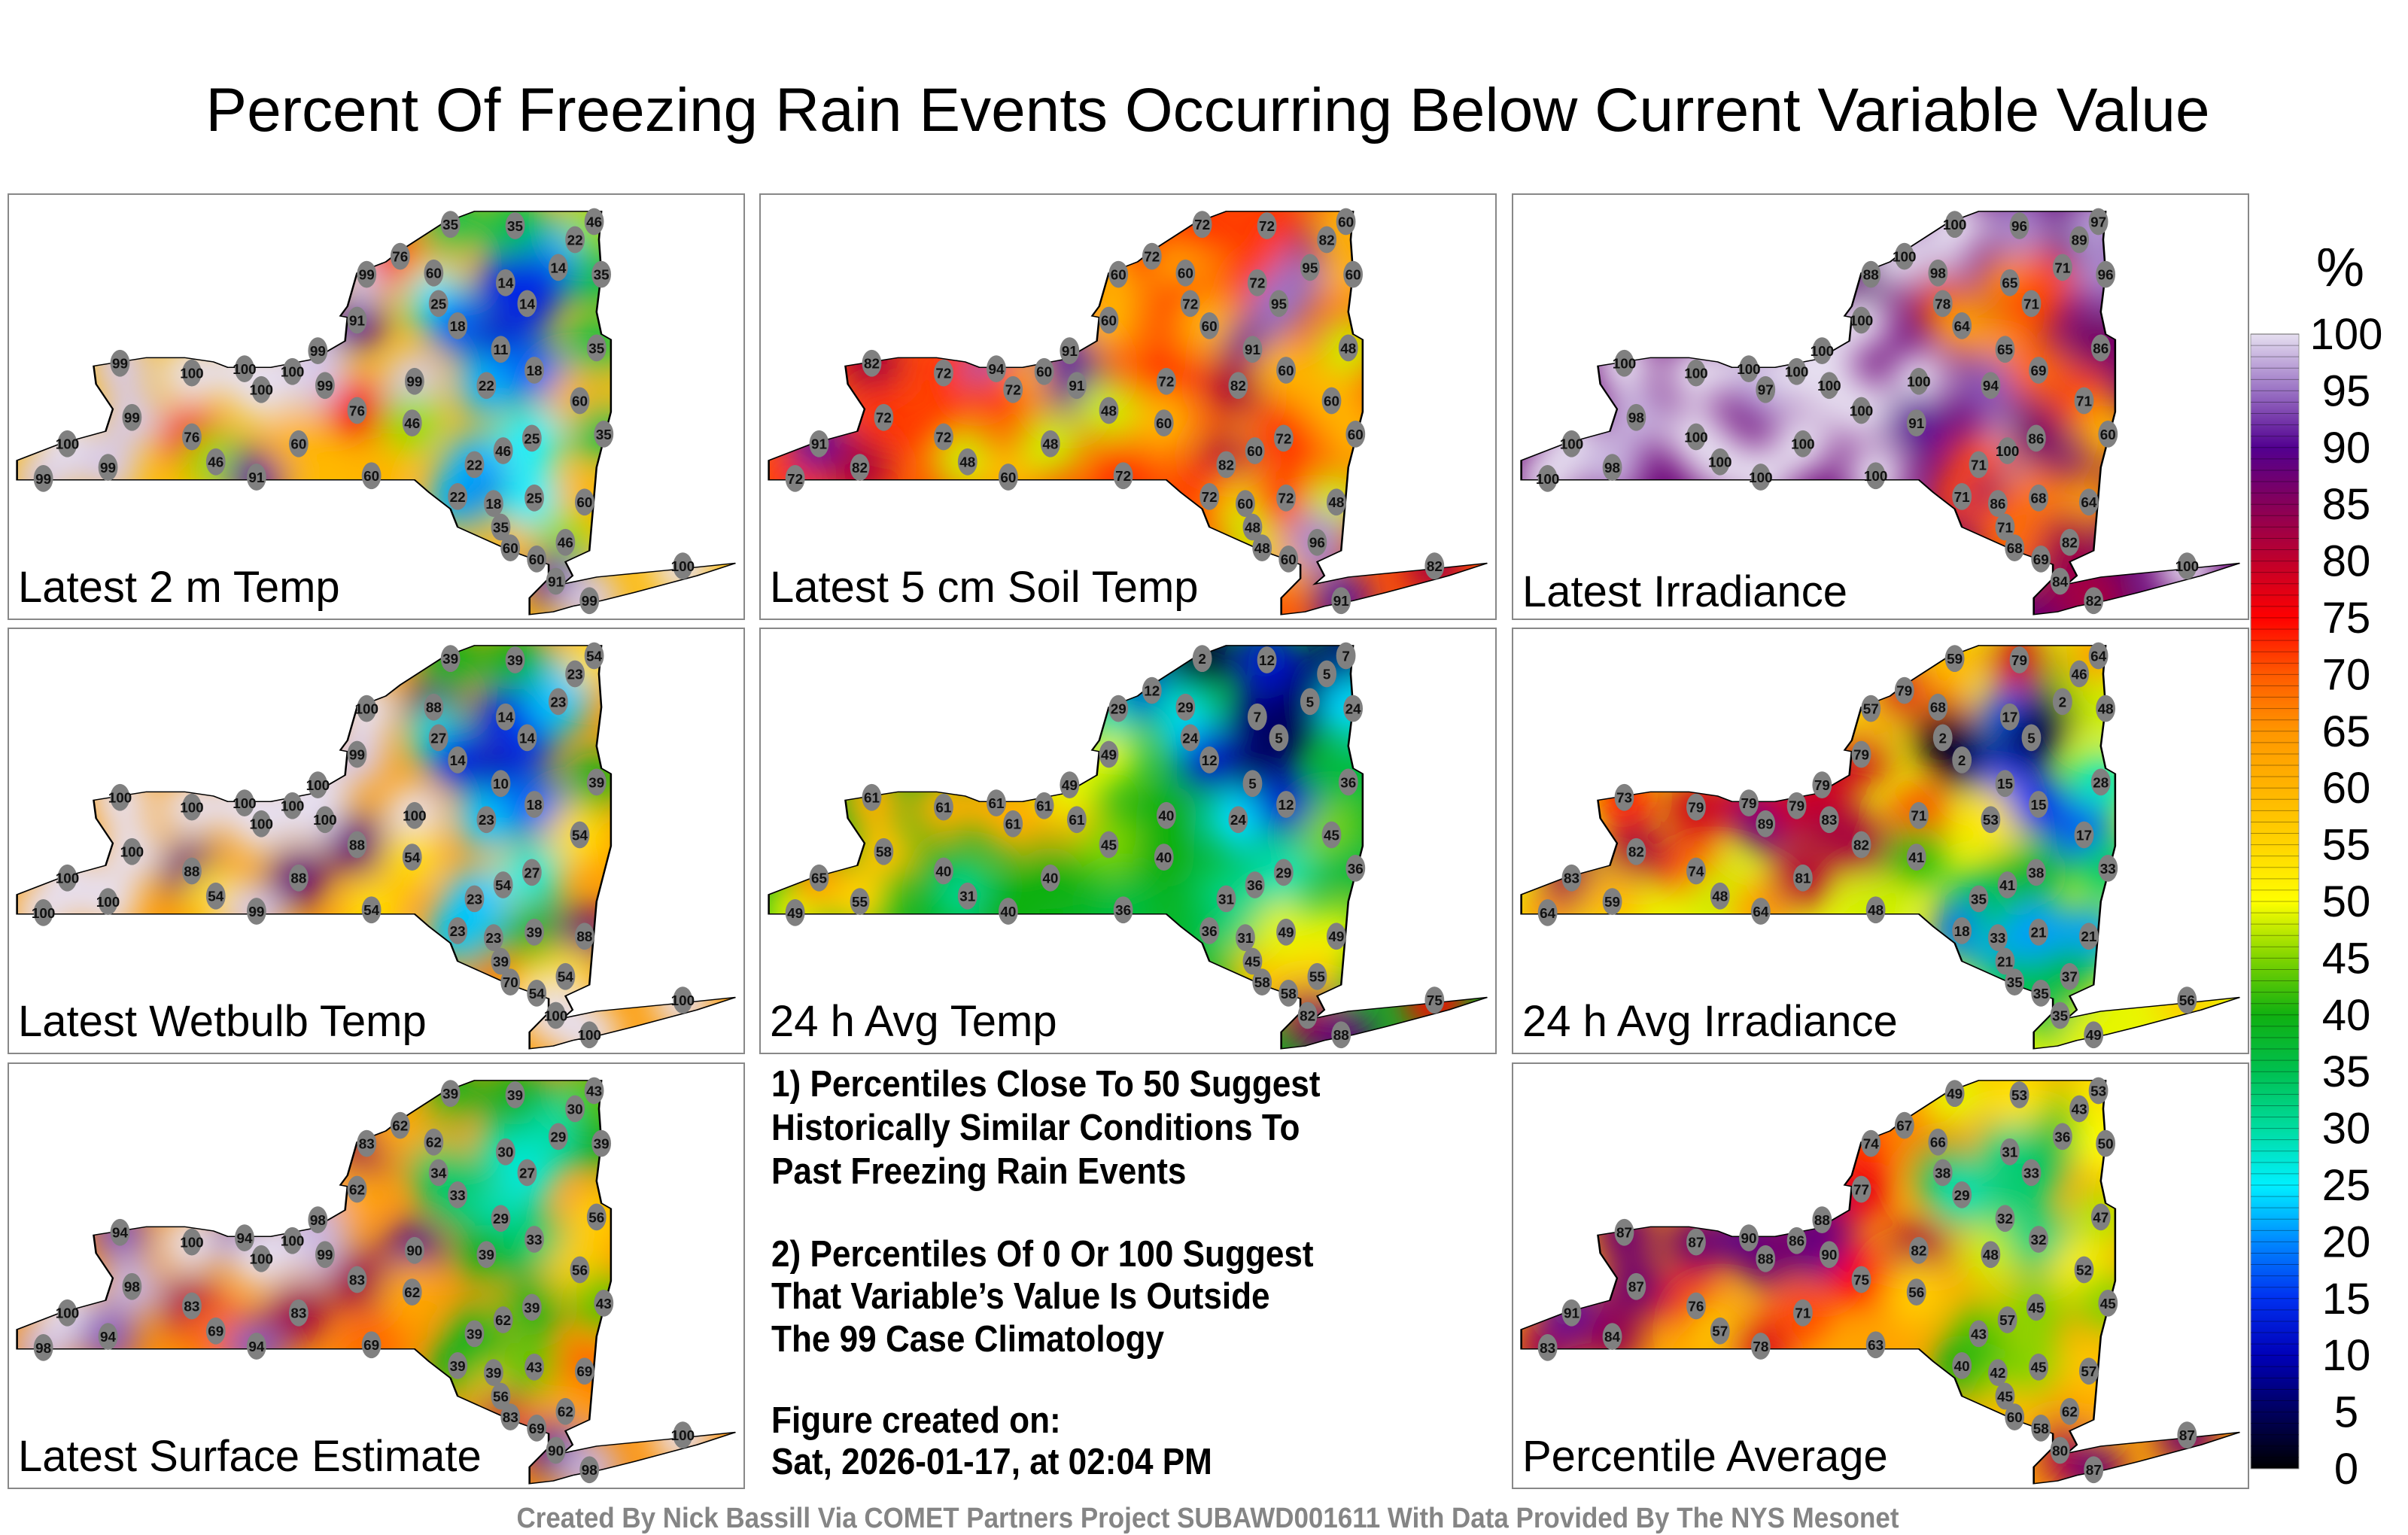 The image size is (2408, 1535). What do you see at coordinates (996, 368) in the screenshot?
I see `station-marker: 94` at bounding box center [996, 368].